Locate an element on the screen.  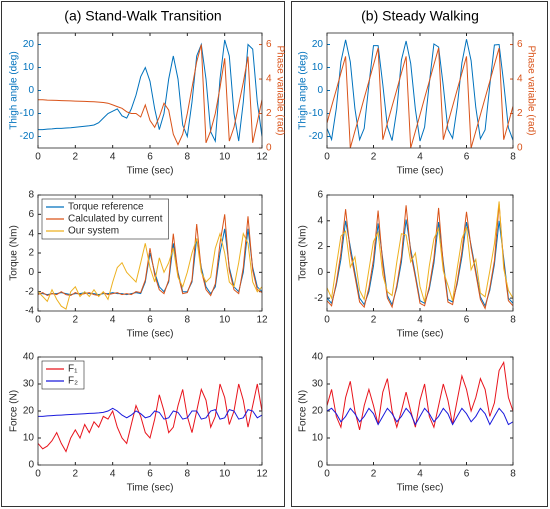
legend-label: Calculated by current is located at coordinates (115, 219).